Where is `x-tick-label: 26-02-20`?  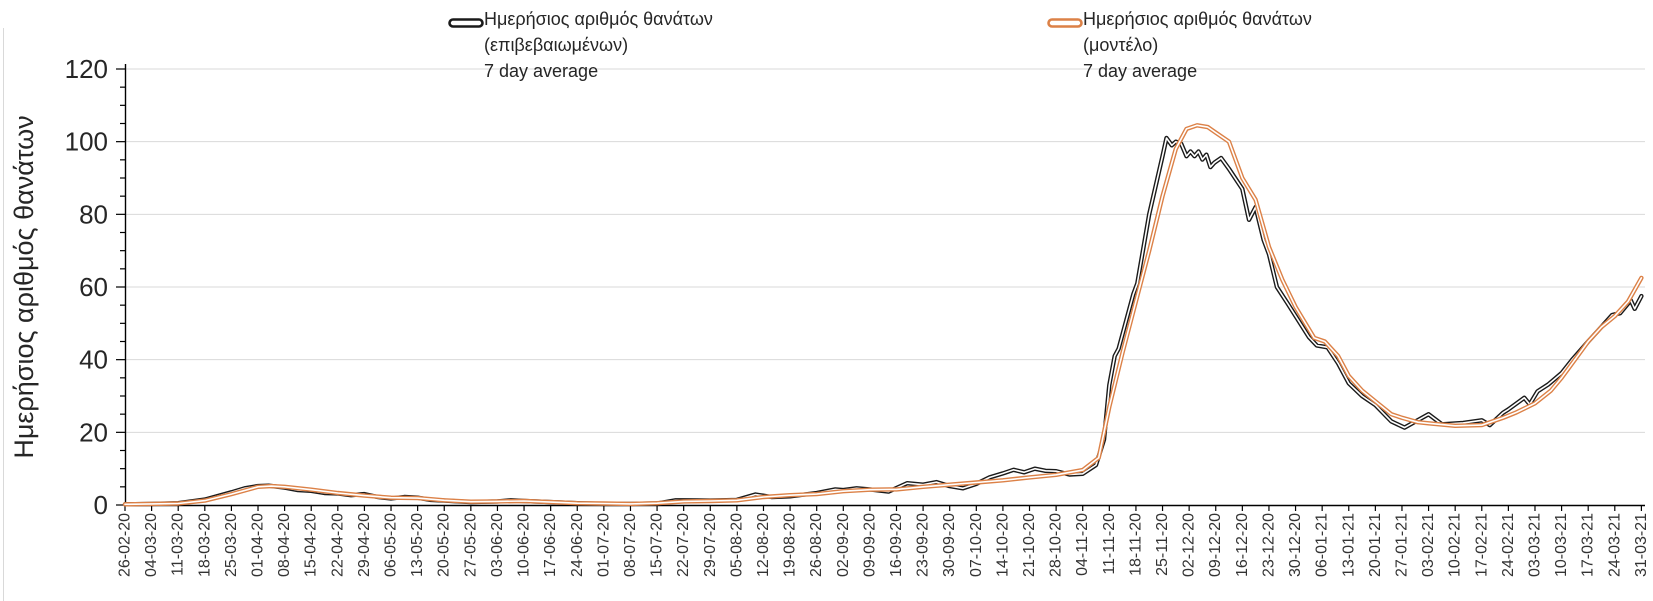 x-tick-label: 26-02-20 is located at coordinates (125, 545).